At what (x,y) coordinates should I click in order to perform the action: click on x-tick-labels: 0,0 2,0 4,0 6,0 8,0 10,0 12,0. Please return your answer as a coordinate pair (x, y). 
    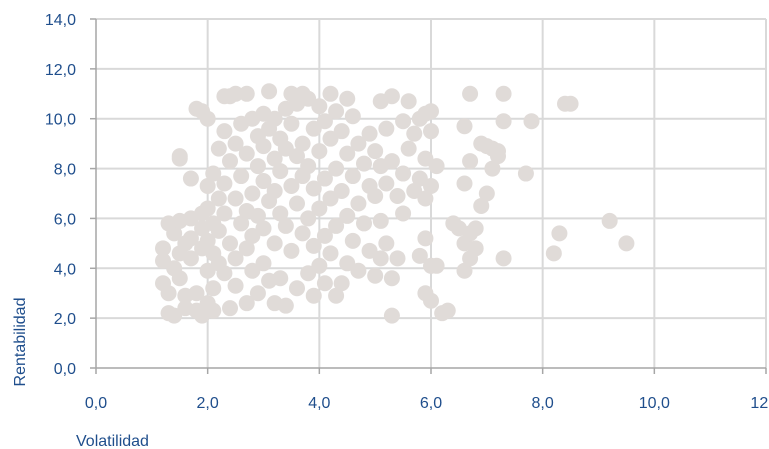
    Looking at the image, I should click on (427, 403).